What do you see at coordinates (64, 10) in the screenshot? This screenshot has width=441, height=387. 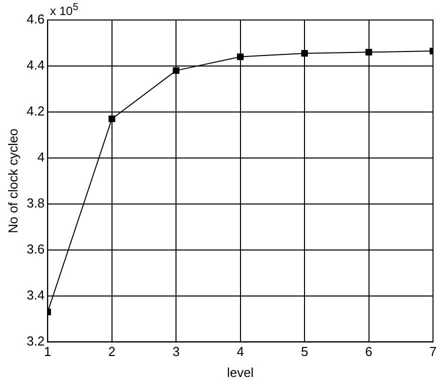 I see `text: x 10$^{5}$` at bounding box center [64, 10].